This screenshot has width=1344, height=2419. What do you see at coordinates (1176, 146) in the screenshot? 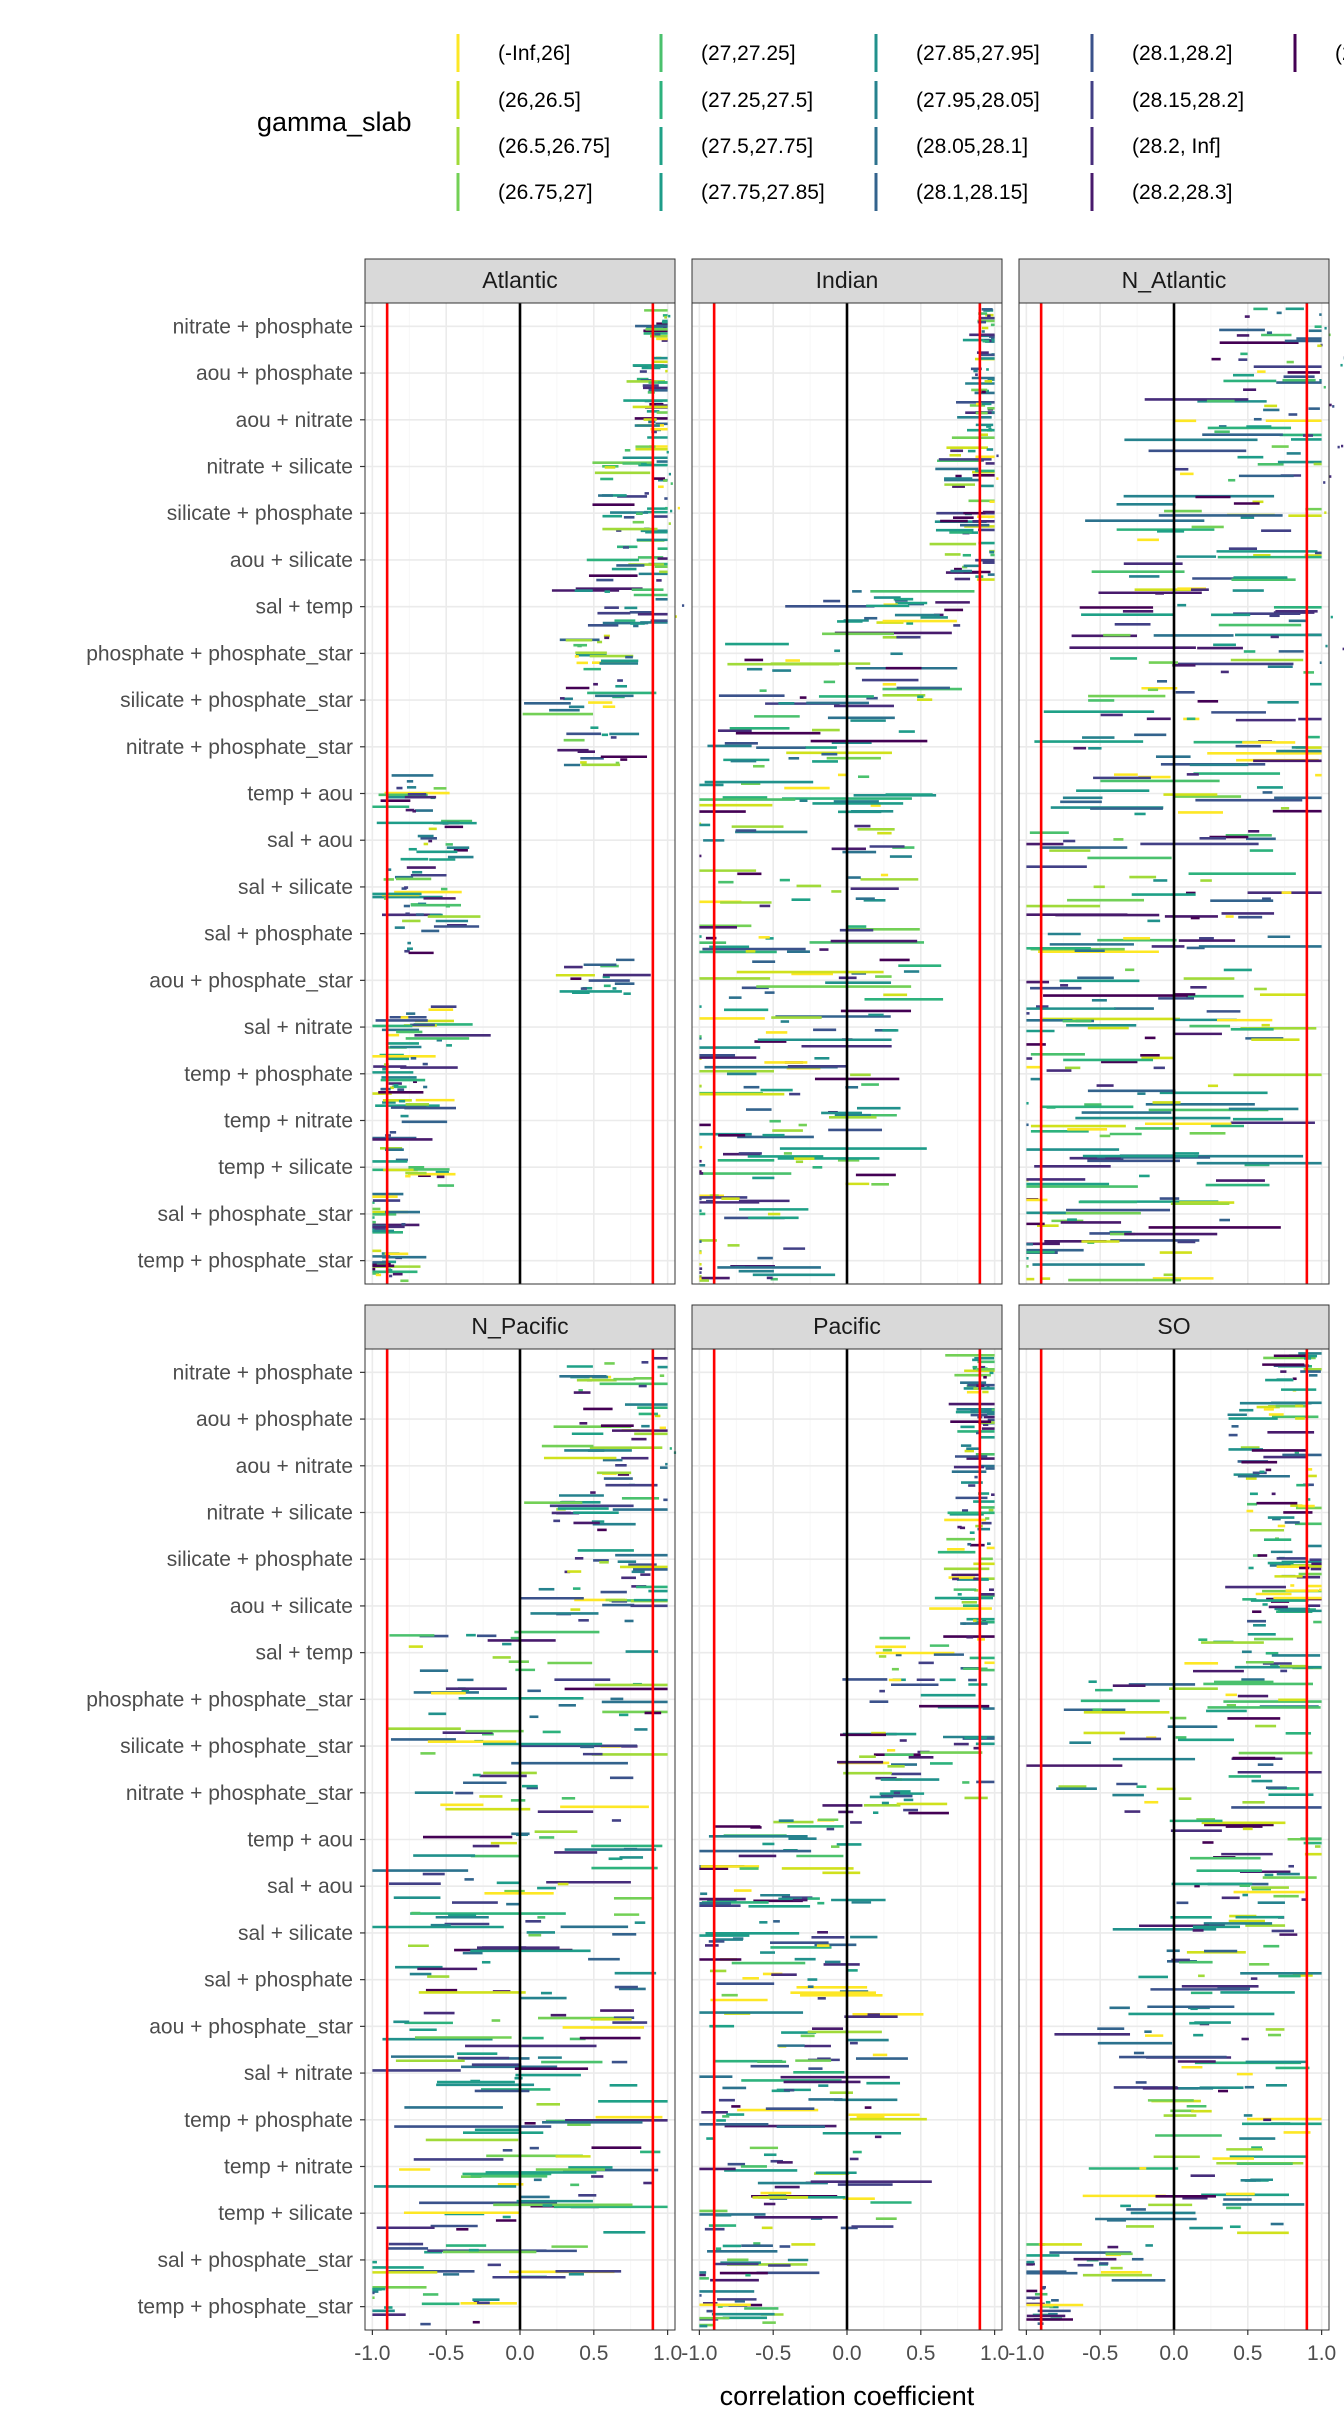
I see `legend-label: (28.2, Inf]` at bounding box center [1176, 146].